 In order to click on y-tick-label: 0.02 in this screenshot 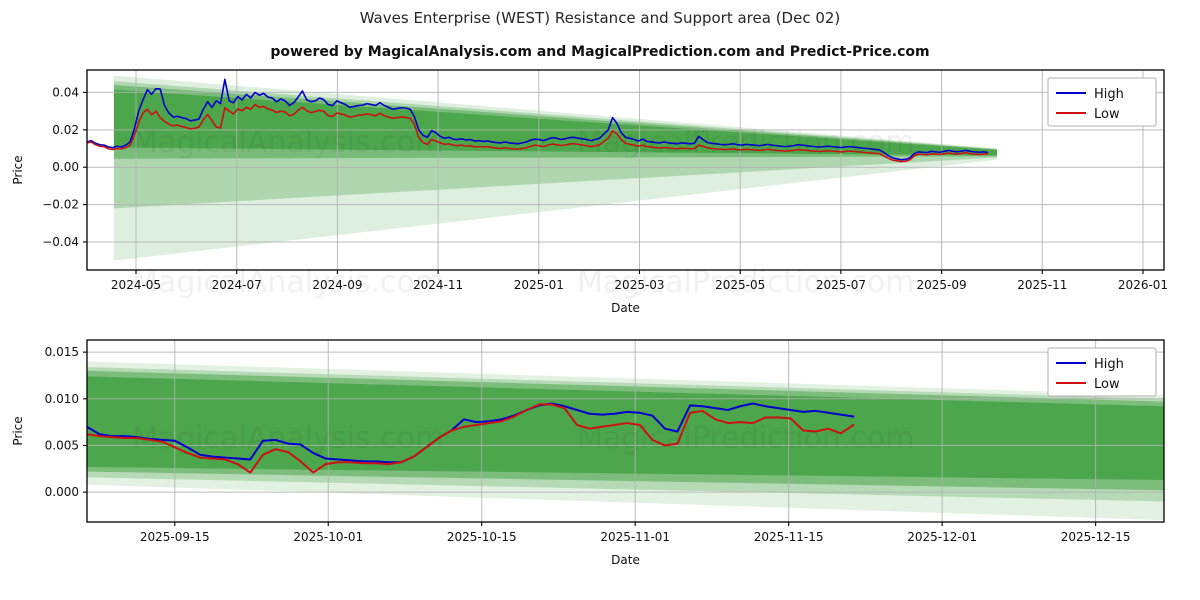, I will do `click(65, 130)`.